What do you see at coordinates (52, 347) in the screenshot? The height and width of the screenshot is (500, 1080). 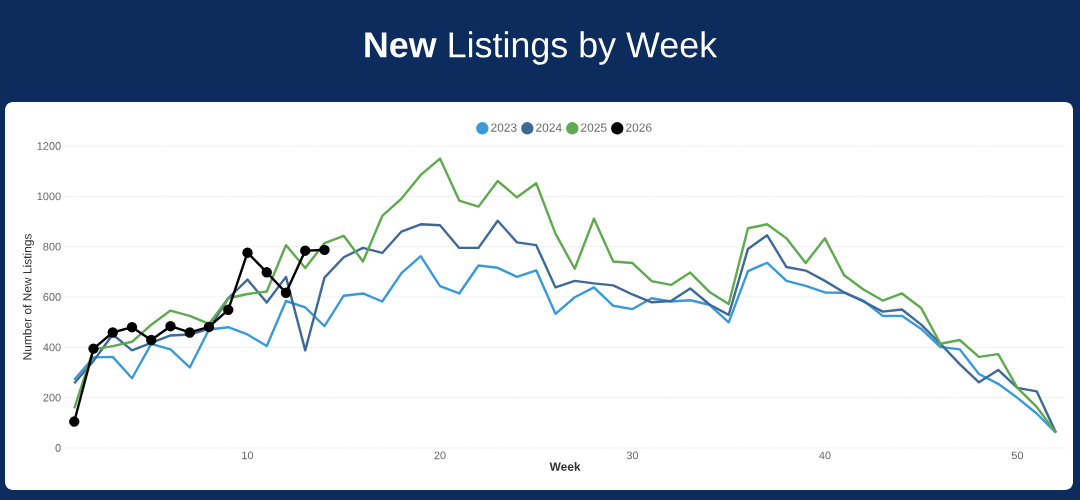 I see `y-tick-label: 400` at bounding box center [52, 347].